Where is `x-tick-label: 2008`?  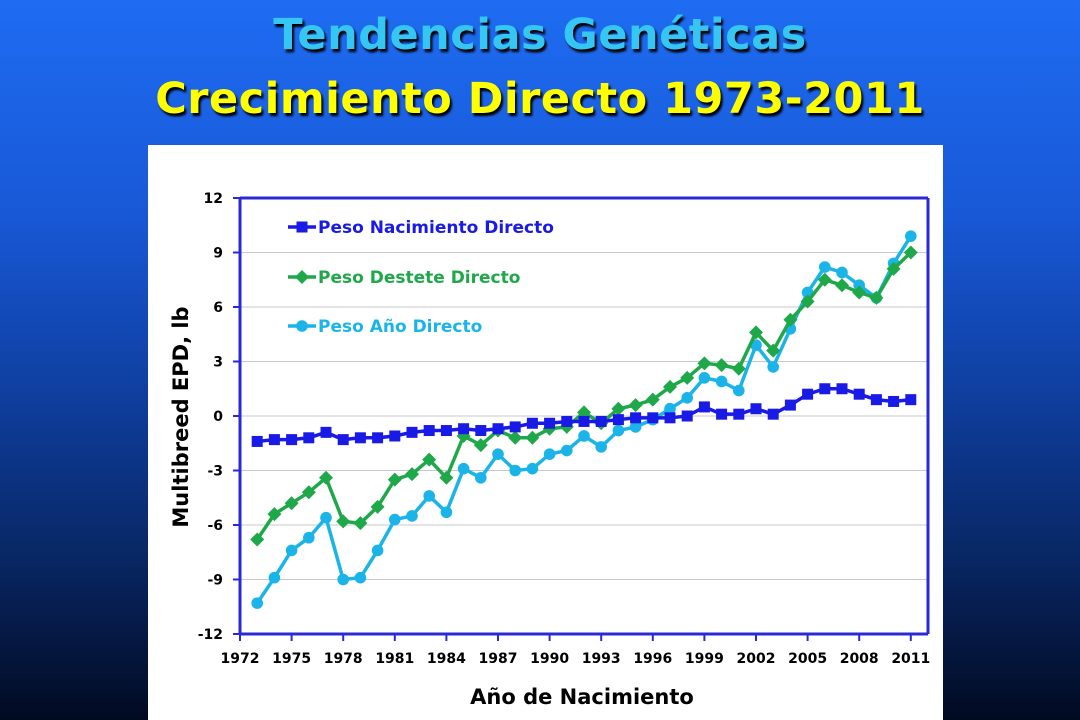 x-tick-label: 2008 is located at coordinates (859, 659).